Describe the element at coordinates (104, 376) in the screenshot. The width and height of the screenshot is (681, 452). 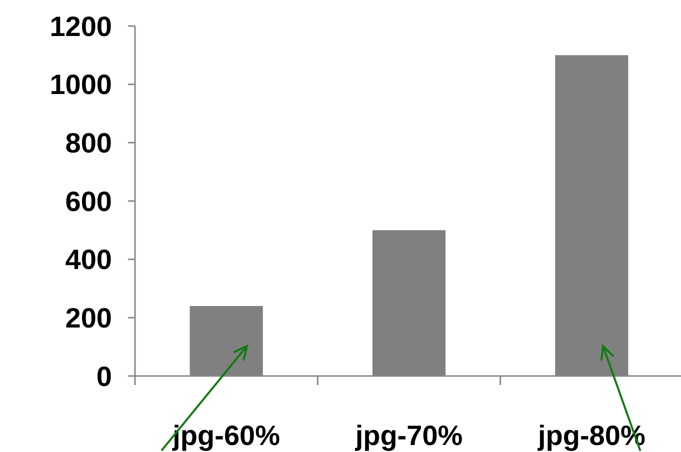
I see `y-tick-label: 0` at that location.